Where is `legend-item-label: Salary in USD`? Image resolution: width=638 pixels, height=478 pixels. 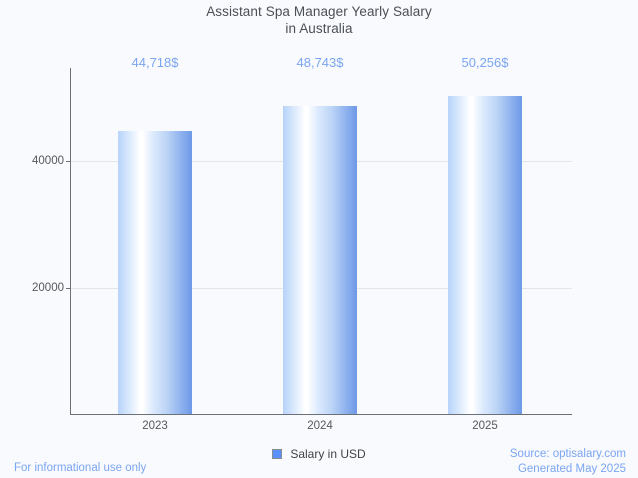 legend-item-label: Salary in USD is located at coordinates (328, 454).